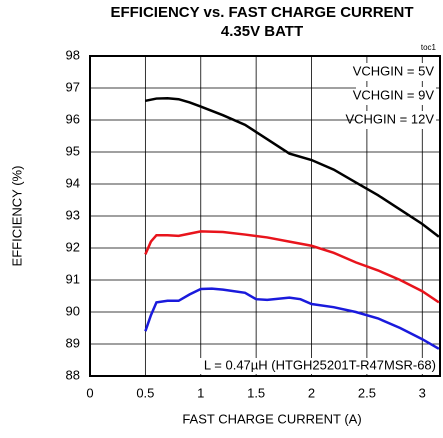 This screenshot has height=438, width=443. I want to click on x-tick-label: 1.5, so click(256, 392).